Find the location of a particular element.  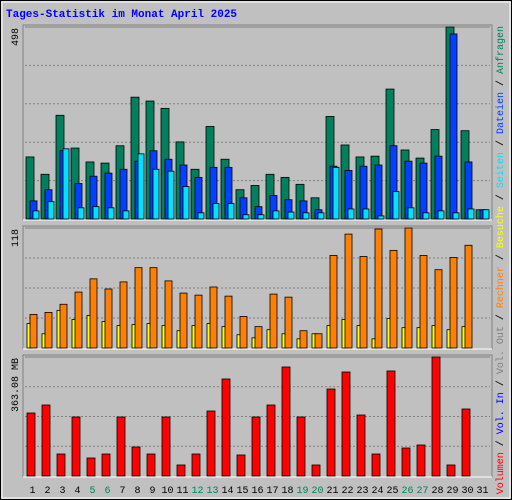

y-tick-label: 118 is located at coordinates (16, 238).